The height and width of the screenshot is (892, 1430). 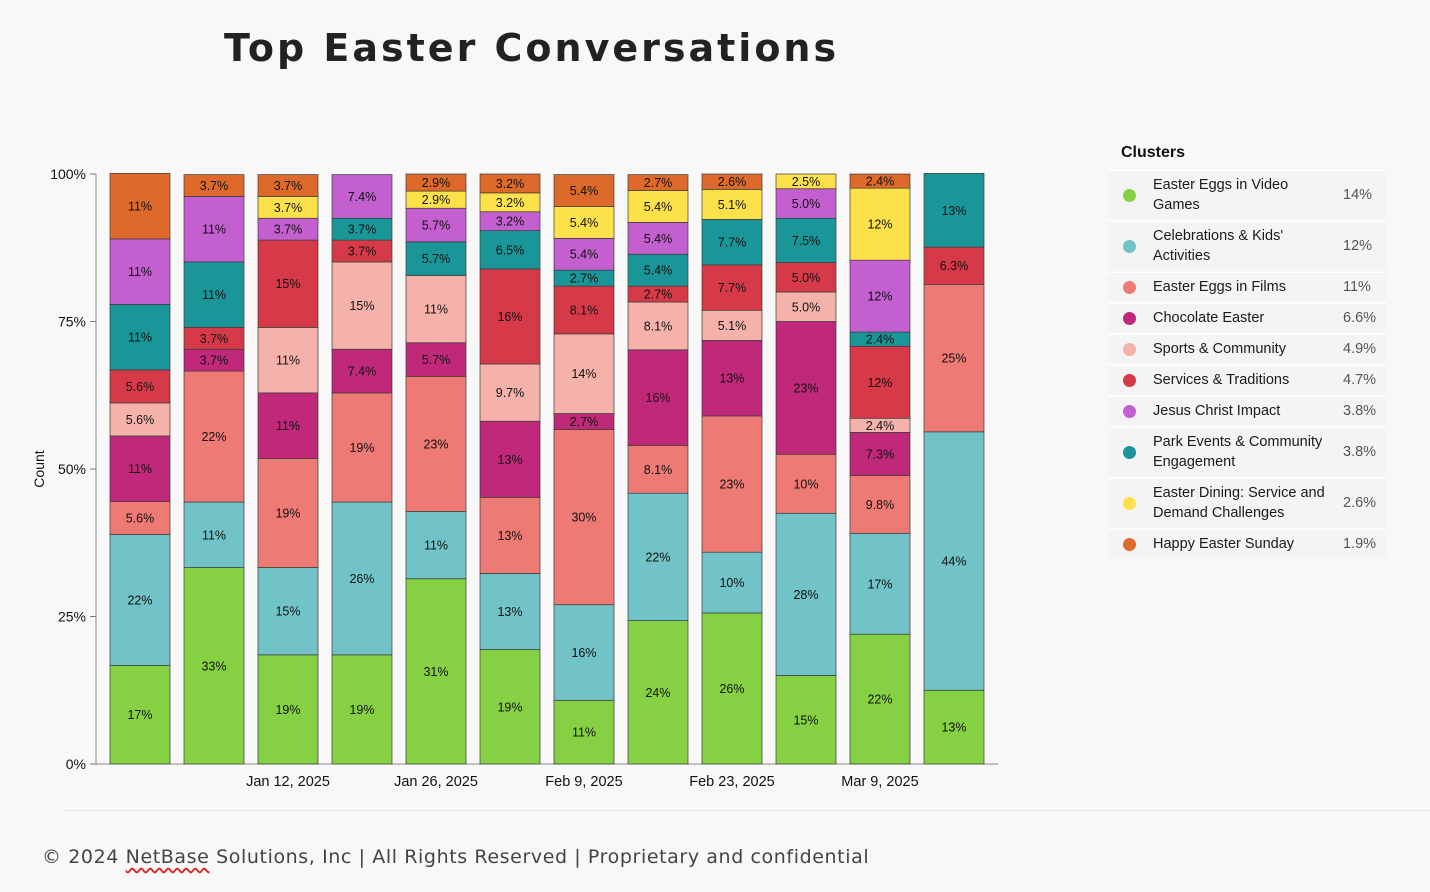 What do you see at coordinates (167, 857) in the screenshot?
I see `footer-brand: NetBase` at bounding box center [167, 857].